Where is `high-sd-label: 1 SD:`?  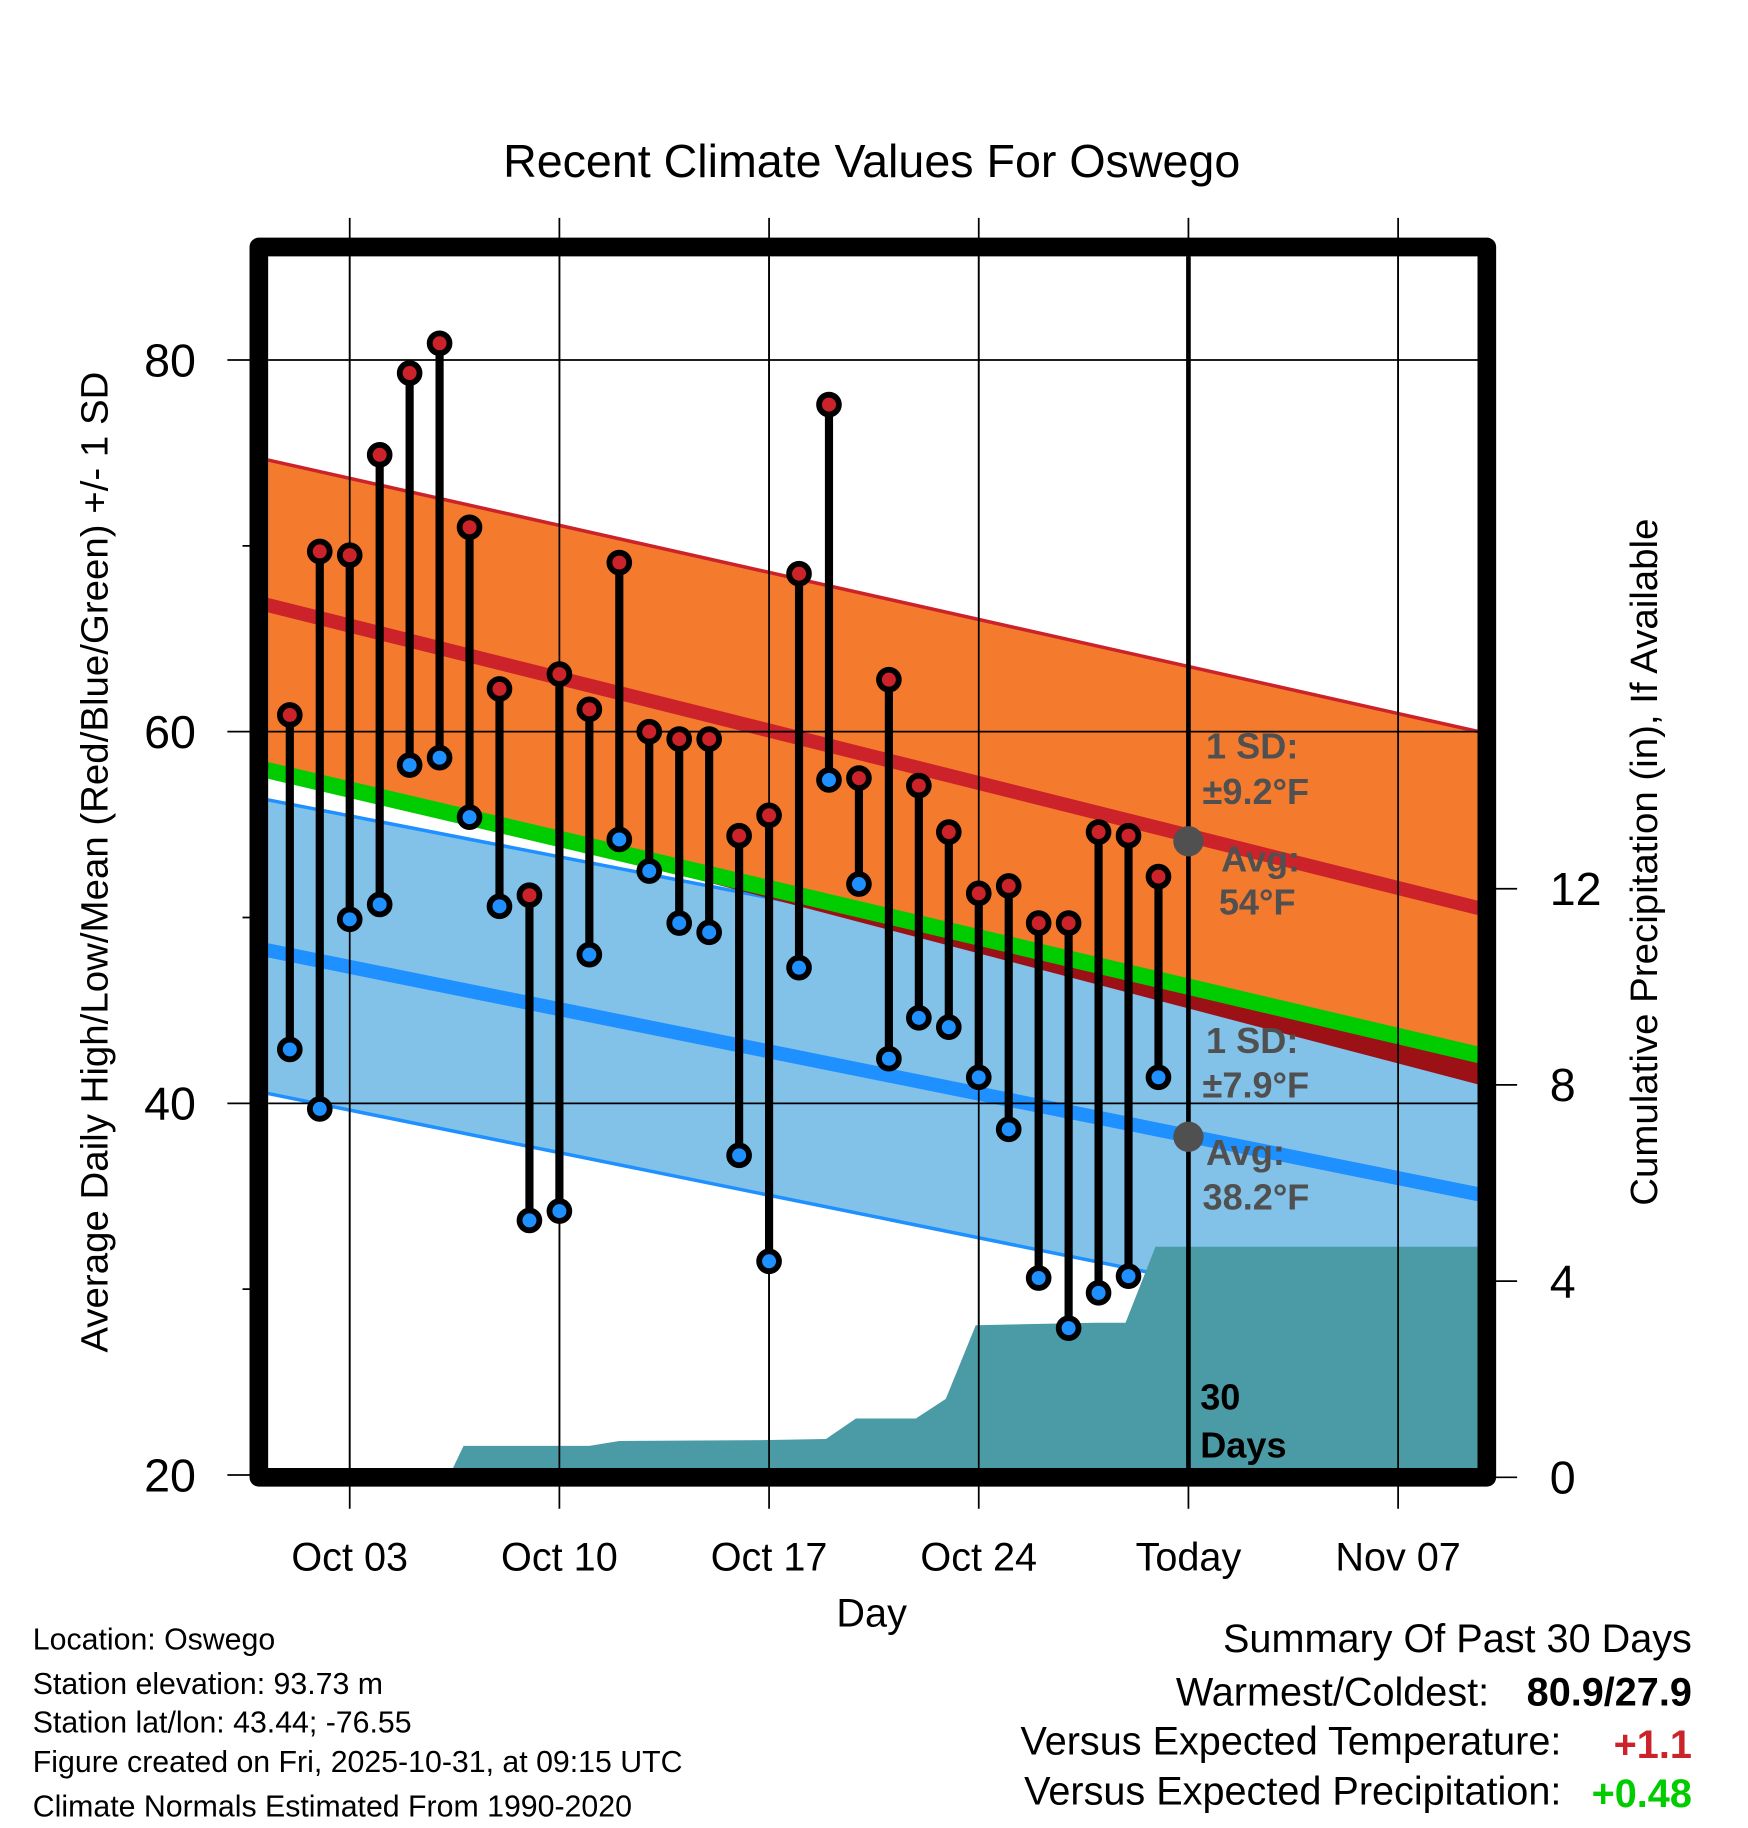 high-sd-label: 1 SD: is located at coordinates (1252, 745).